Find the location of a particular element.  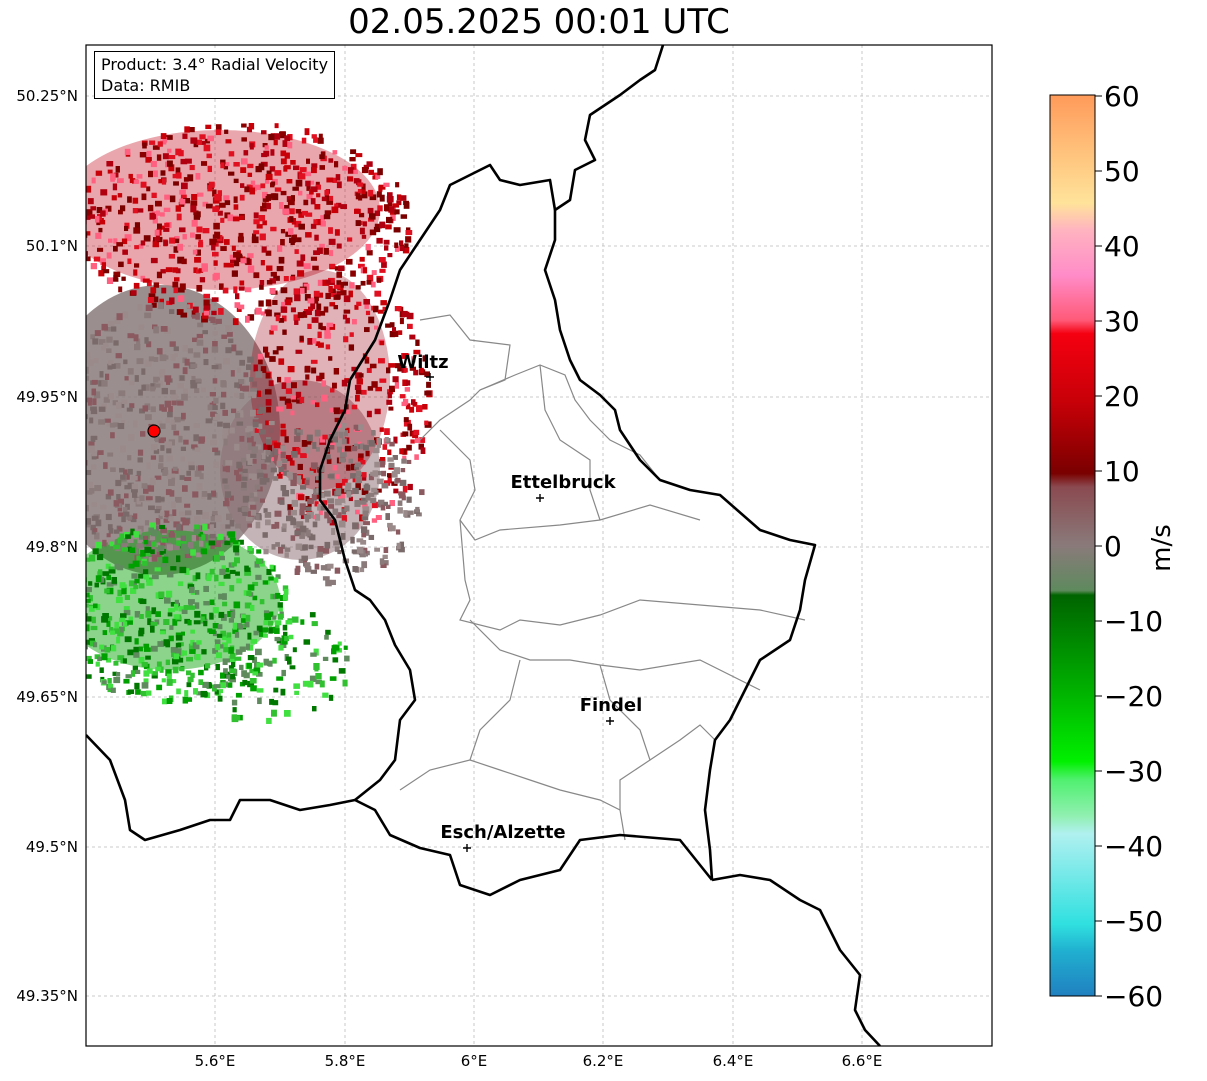

lon-tick-label: 6.2°E is located at coordinates (603, 1061).